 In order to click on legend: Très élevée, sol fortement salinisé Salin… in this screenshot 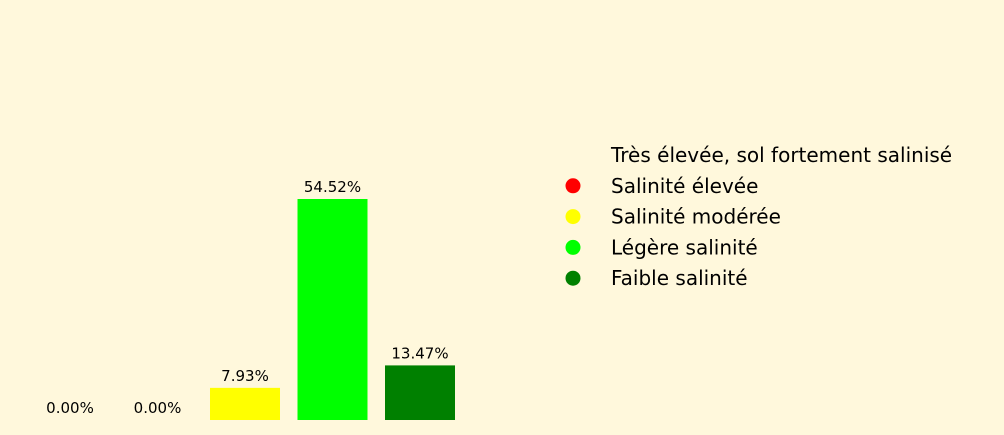, I will do `click(758, 216)`.